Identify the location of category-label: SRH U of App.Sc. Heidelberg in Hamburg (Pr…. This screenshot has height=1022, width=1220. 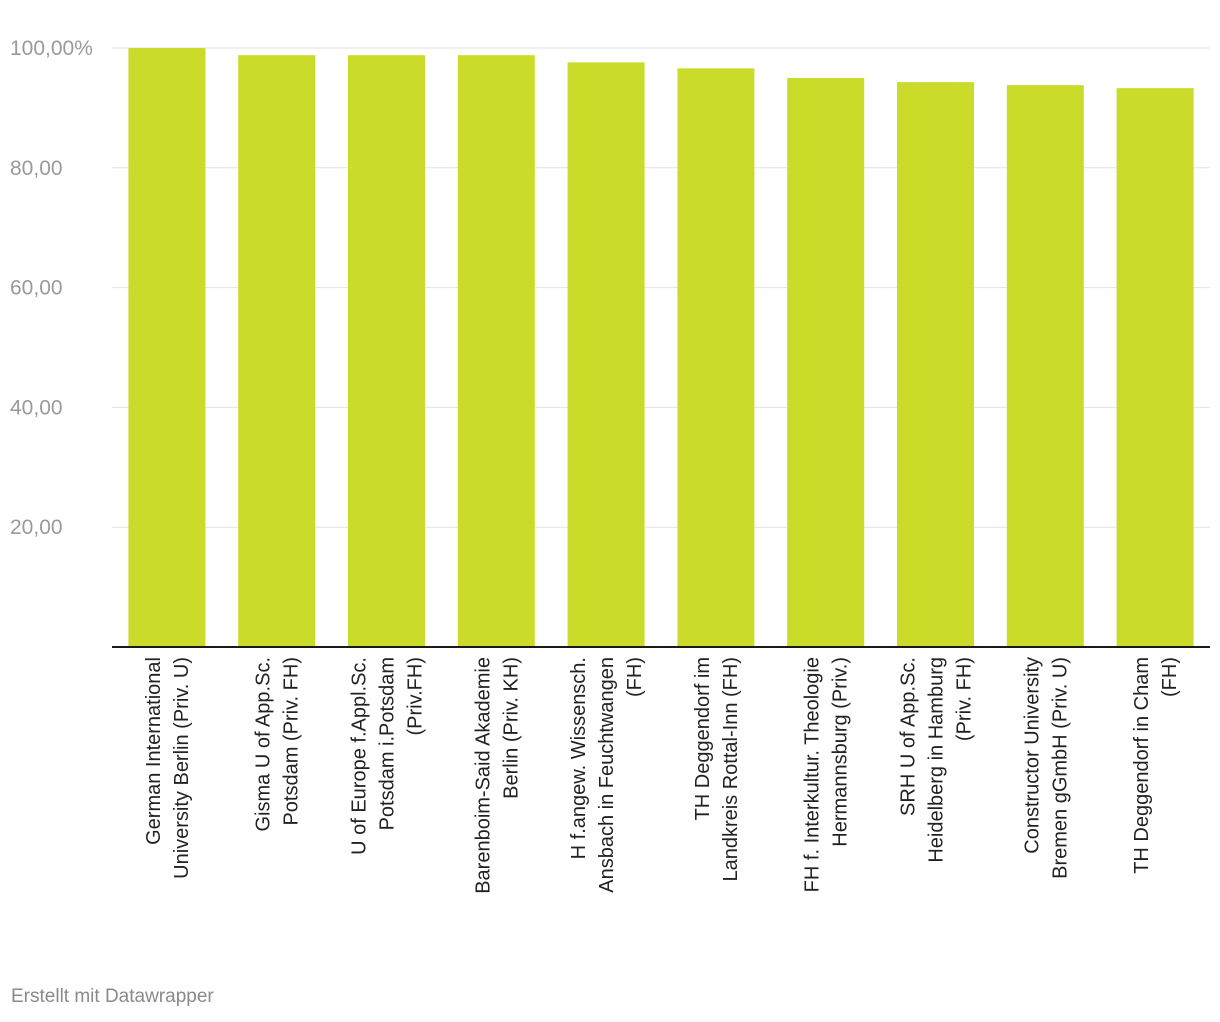
(937, 760).